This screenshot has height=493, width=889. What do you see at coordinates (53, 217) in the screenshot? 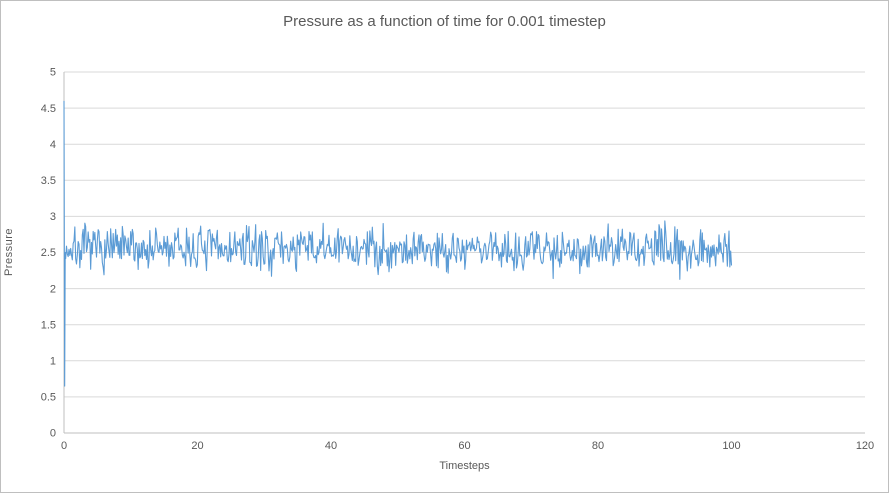
I see `y-tick-label: 3` at bounding box center [53, 217].